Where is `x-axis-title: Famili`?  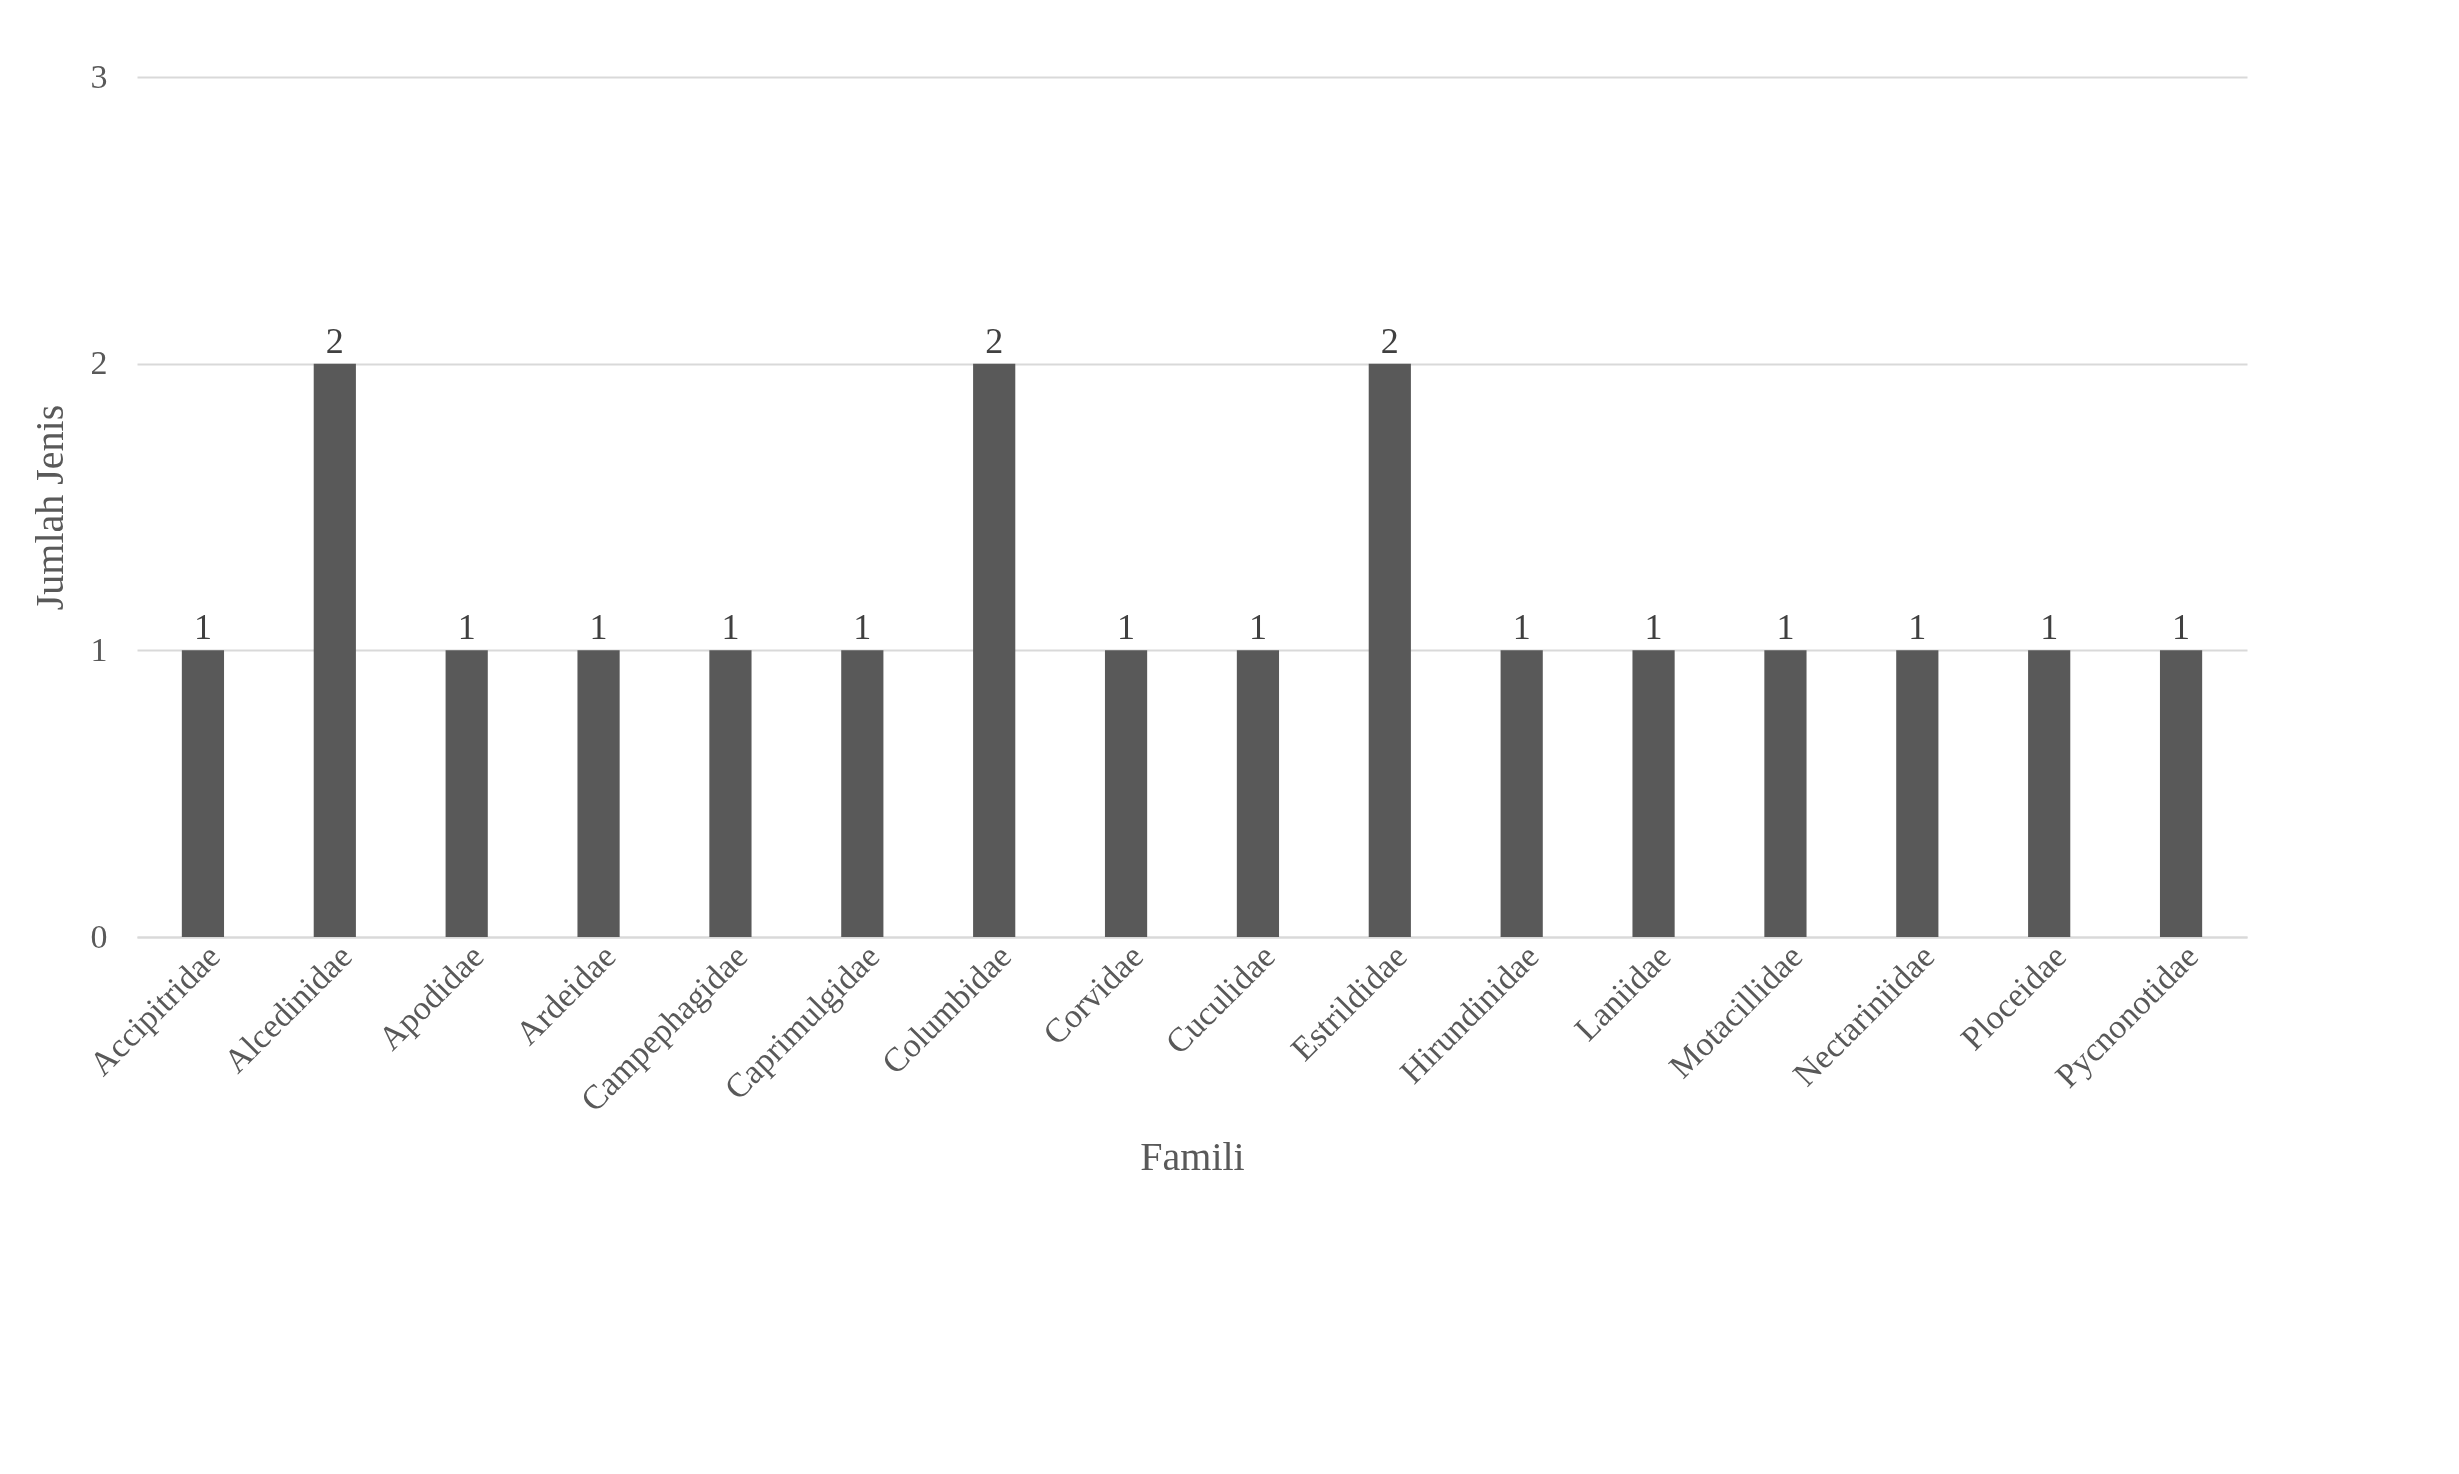 x-axis-title: Famili is located at coordinates (1192, 1157).